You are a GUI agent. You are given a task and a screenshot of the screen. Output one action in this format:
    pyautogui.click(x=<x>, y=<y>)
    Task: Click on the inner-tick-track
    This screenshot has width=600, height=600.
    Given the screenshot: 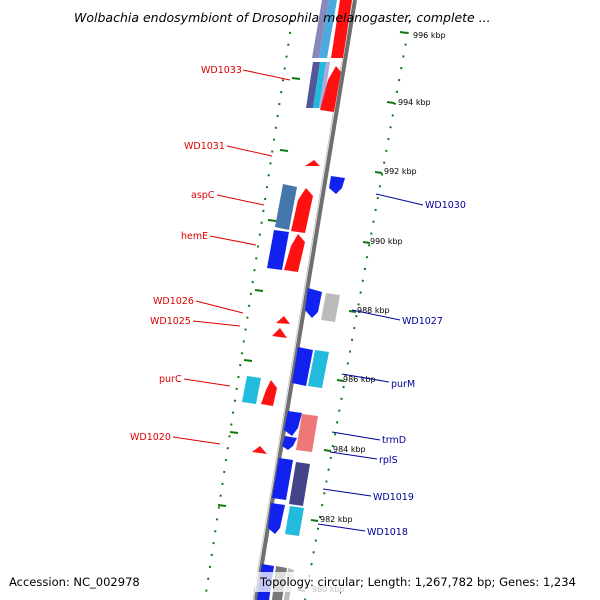 What is the action you would take?
    pyautogui.click(x=248, y=309)
    